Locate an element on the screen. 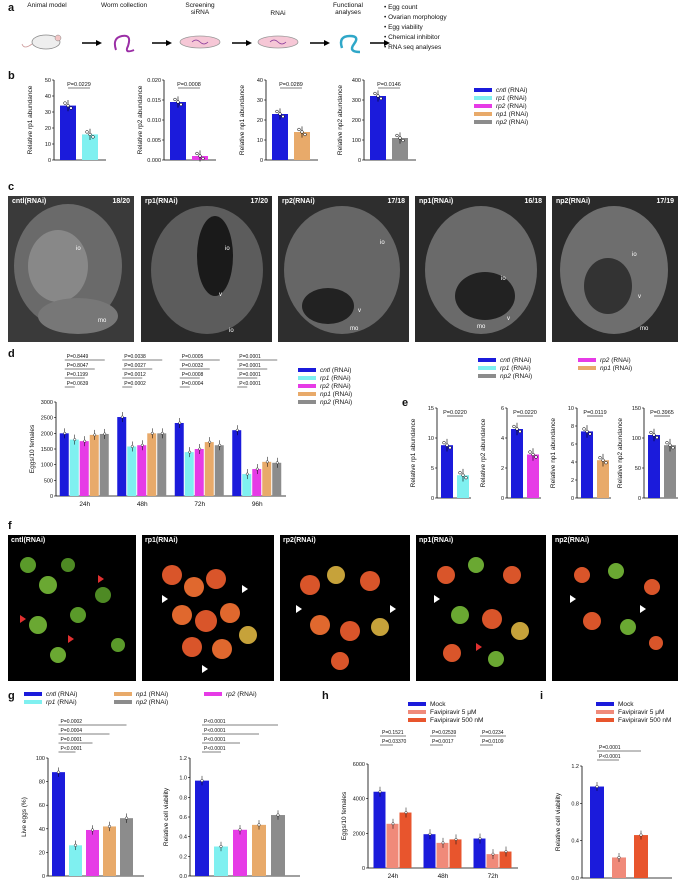  legend-label: np1 (RNAi) is located at coordinates (152, 694).